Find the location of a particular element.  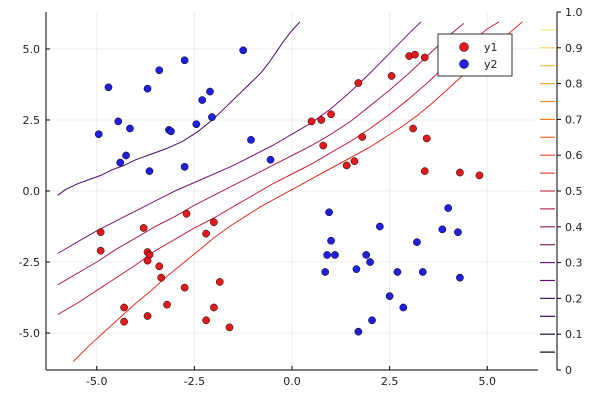

colorbar-tick-label: 0.9 is located at coordinates (574, 48).